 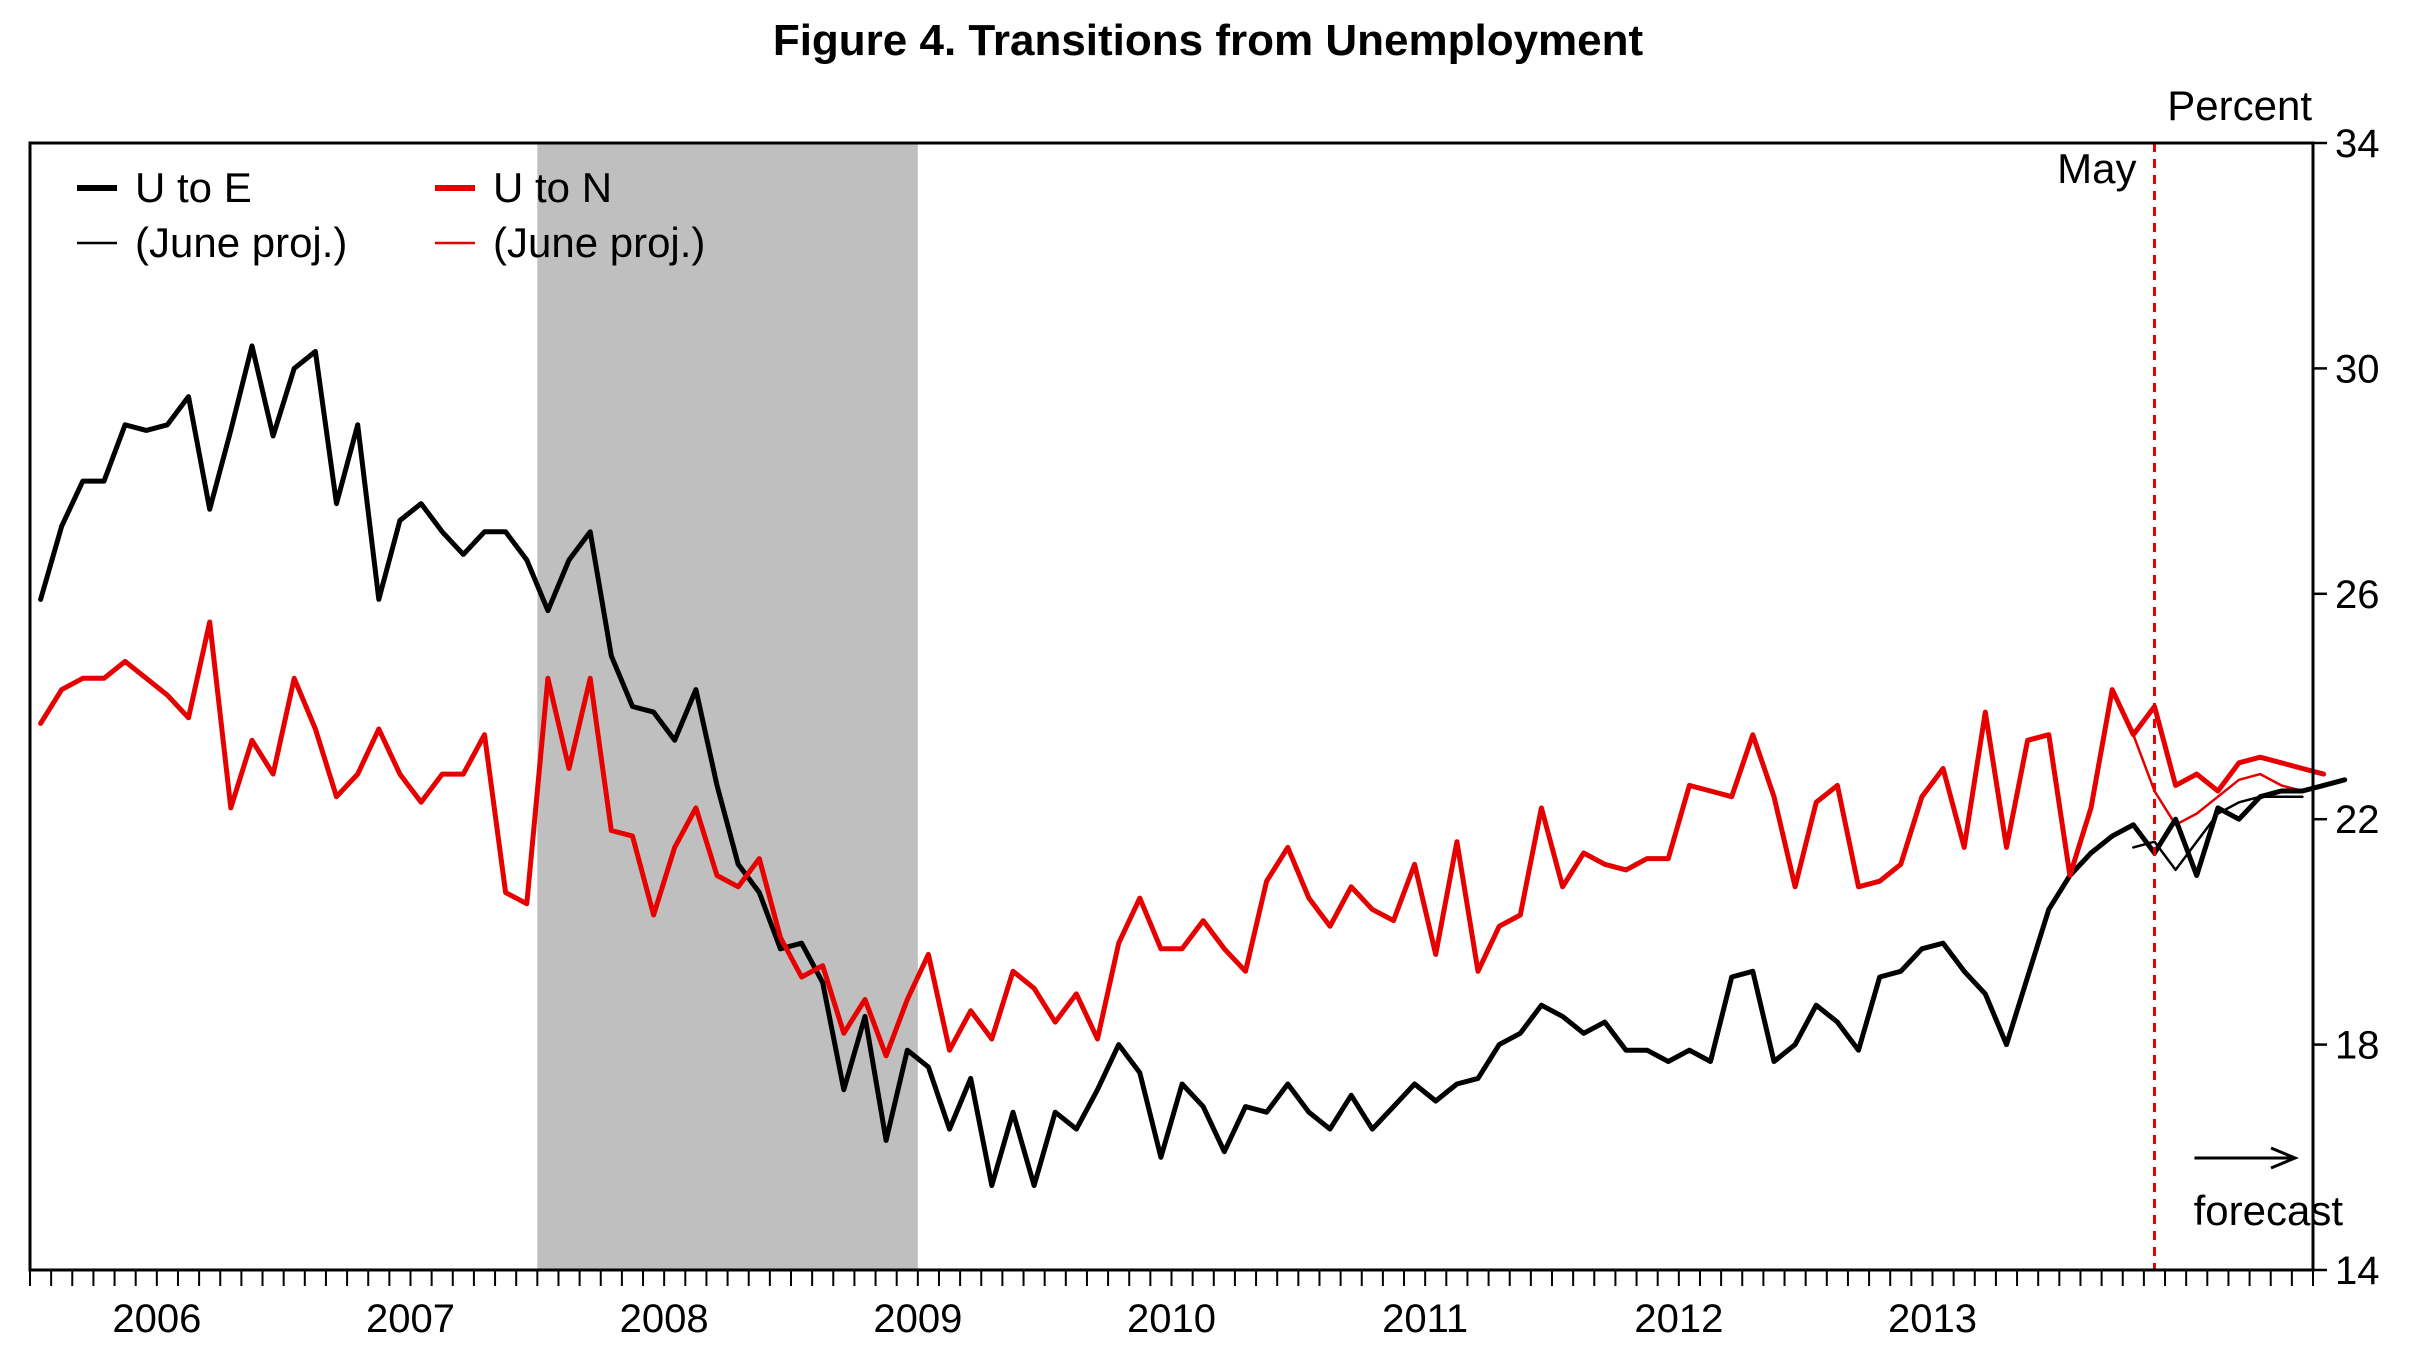 What do you see at coordinates (2239, 105) in the screenshot?
I see `y-axis-unit-label: Percent` at bounding box center [2239, 105].